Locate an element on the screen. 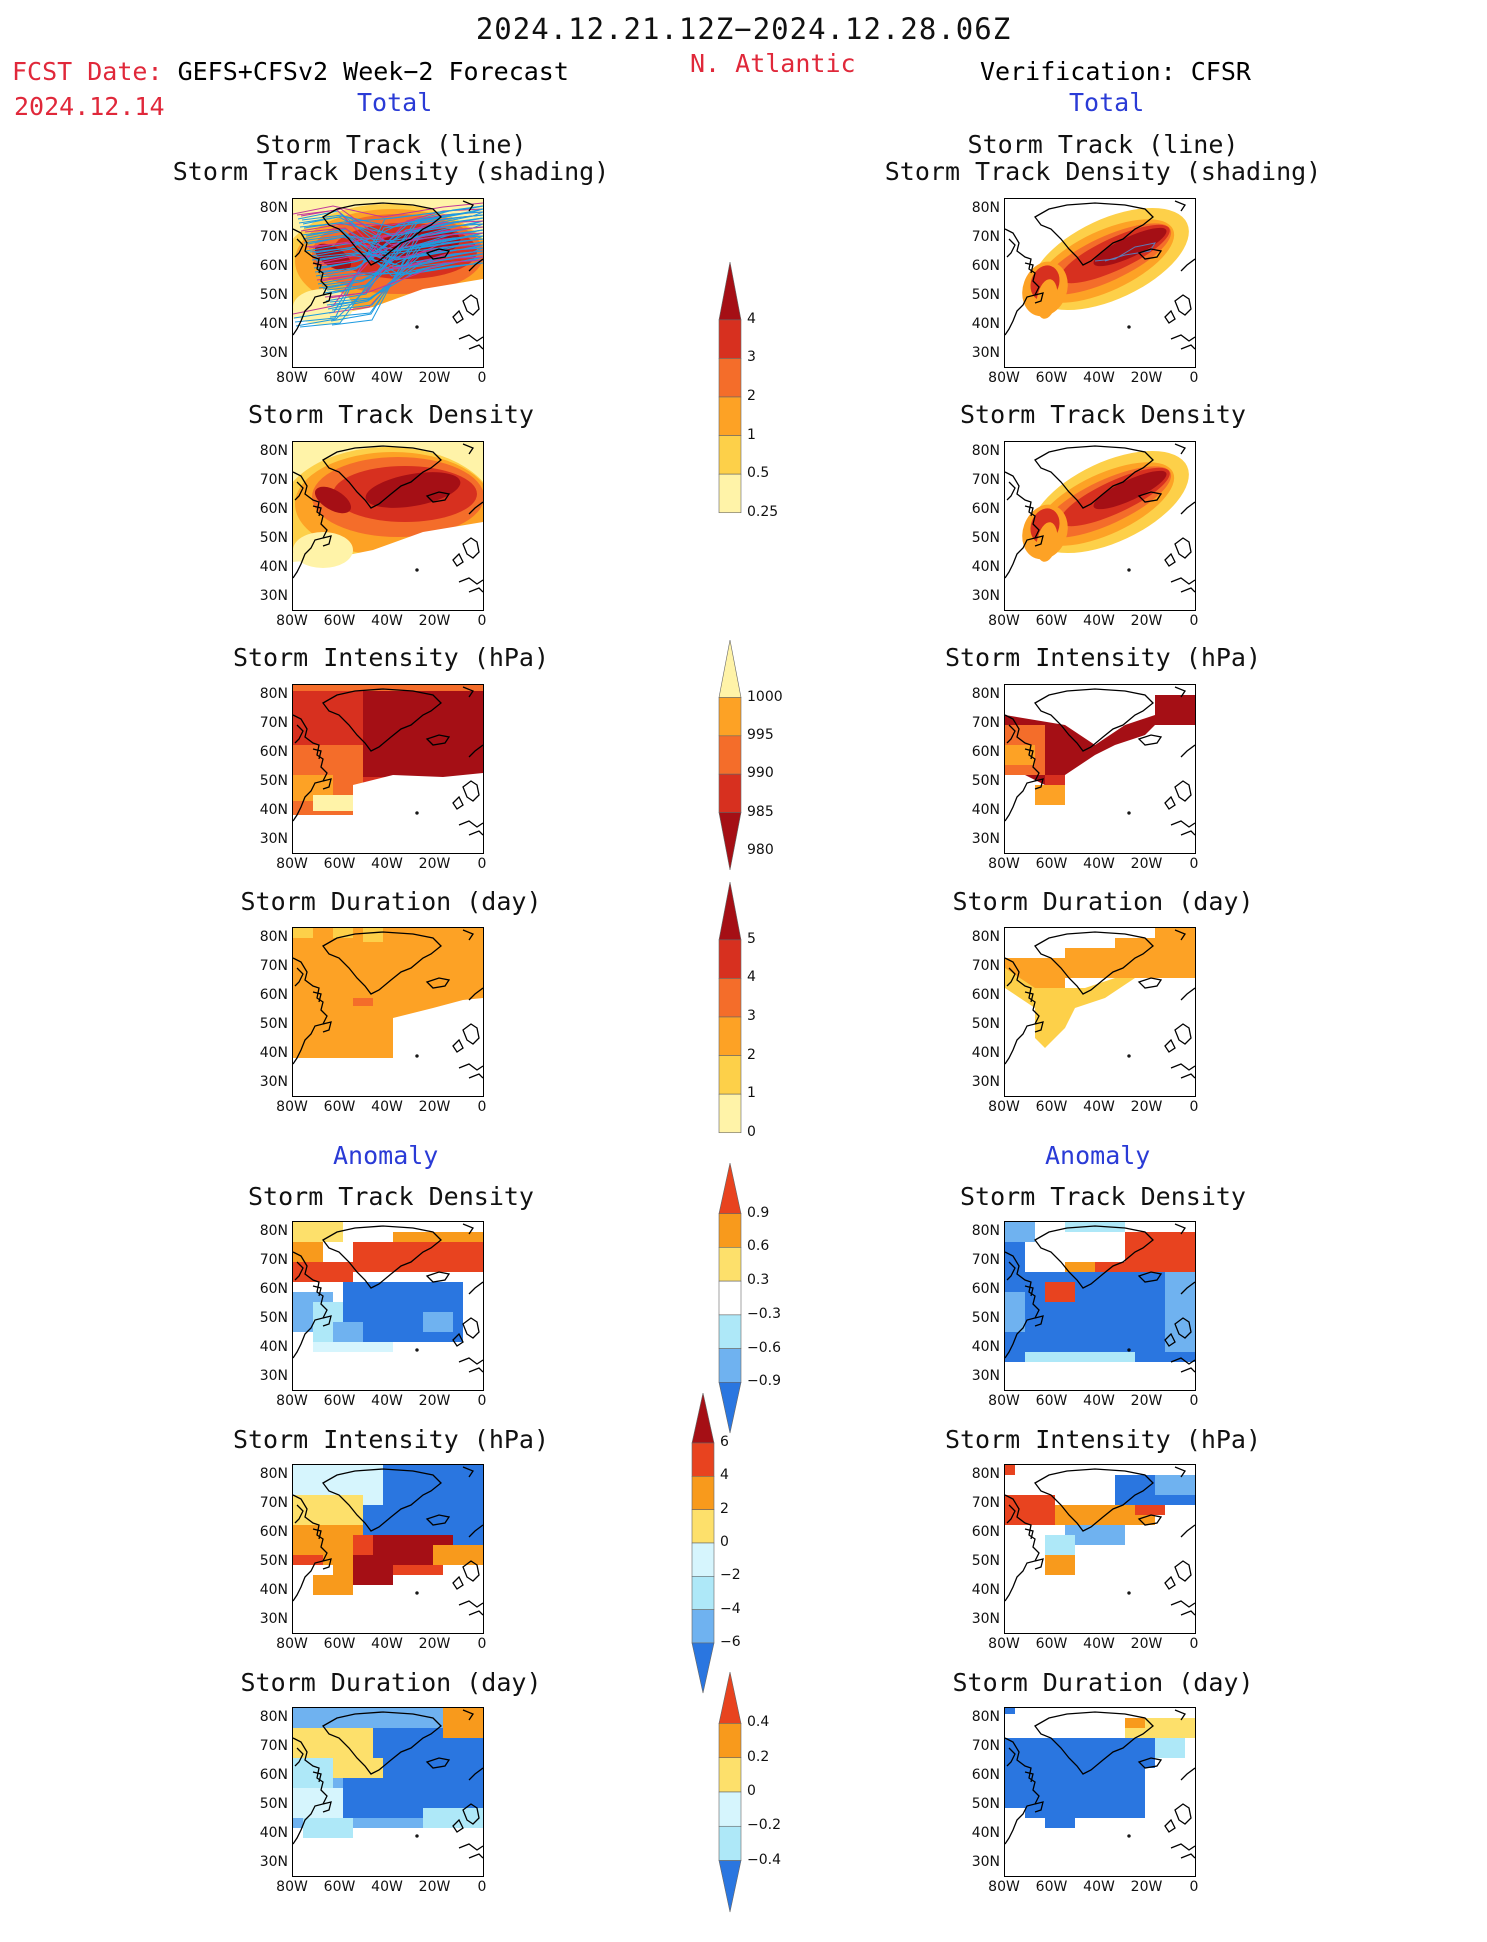 This screenshot has width=1487, height=1942. right-anom-density-map is located at coordinates (1100, 1306).